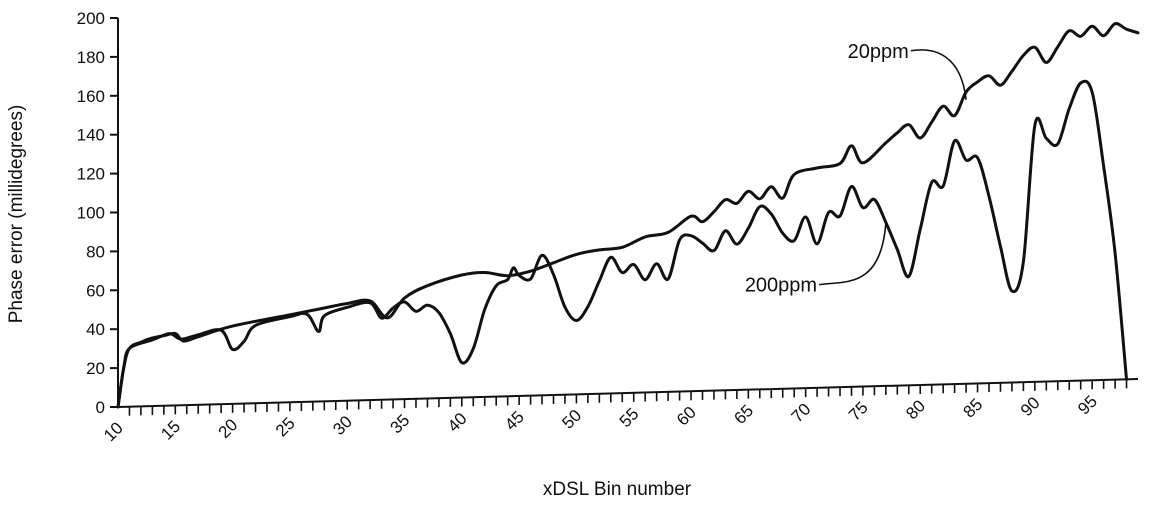 The height and width of the screenshot is (510, 1151). What do you see at coordinates (514, 420) in the screenshot?
I see `x-tick-label: 45` at bounding box center [514, 420].